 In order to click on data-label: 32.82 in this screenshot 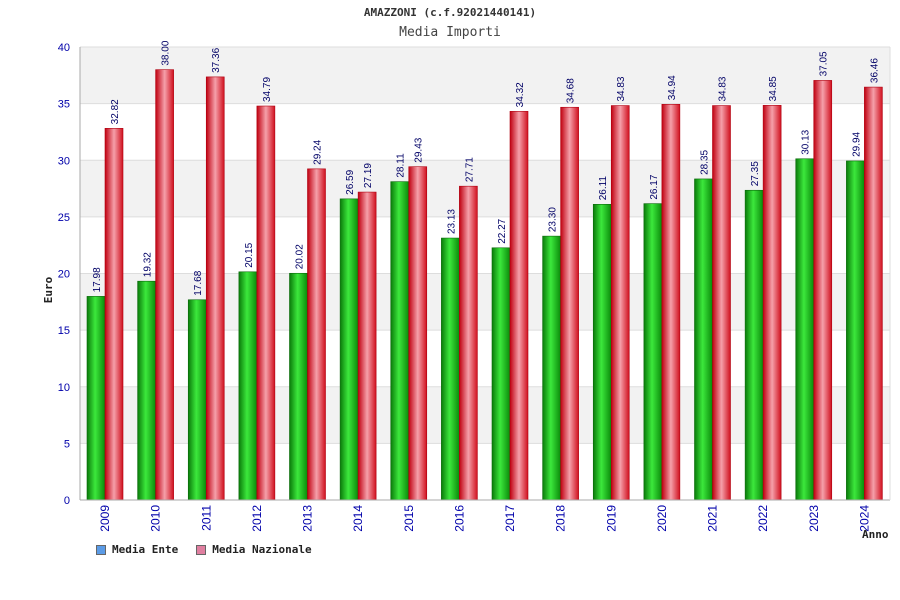, I will do `click(115, 111)`.